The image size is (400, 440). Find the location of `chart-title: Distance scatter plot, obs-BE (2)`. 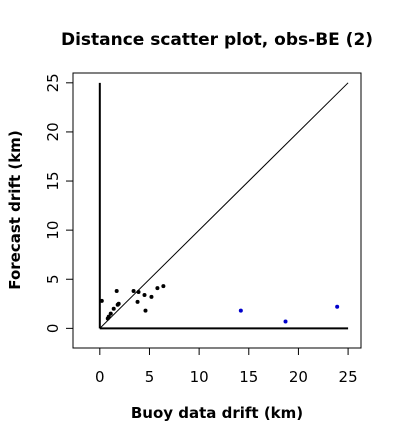

chart-title: Distance scatter plot, obs-BE (2) is located at coordinates (217, 40).